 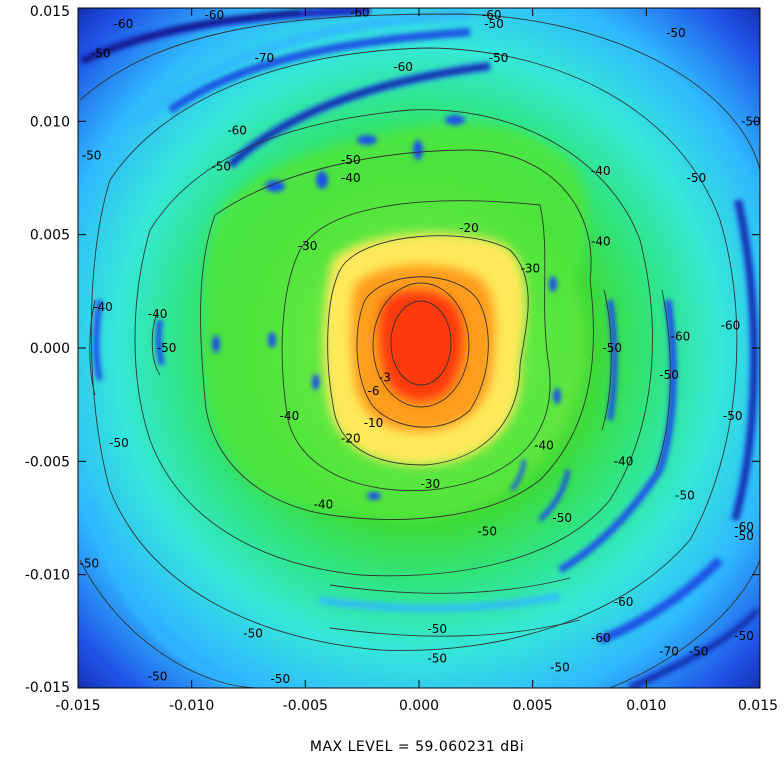 I want to click on contour-label: -10, so click(x=374, y=423).